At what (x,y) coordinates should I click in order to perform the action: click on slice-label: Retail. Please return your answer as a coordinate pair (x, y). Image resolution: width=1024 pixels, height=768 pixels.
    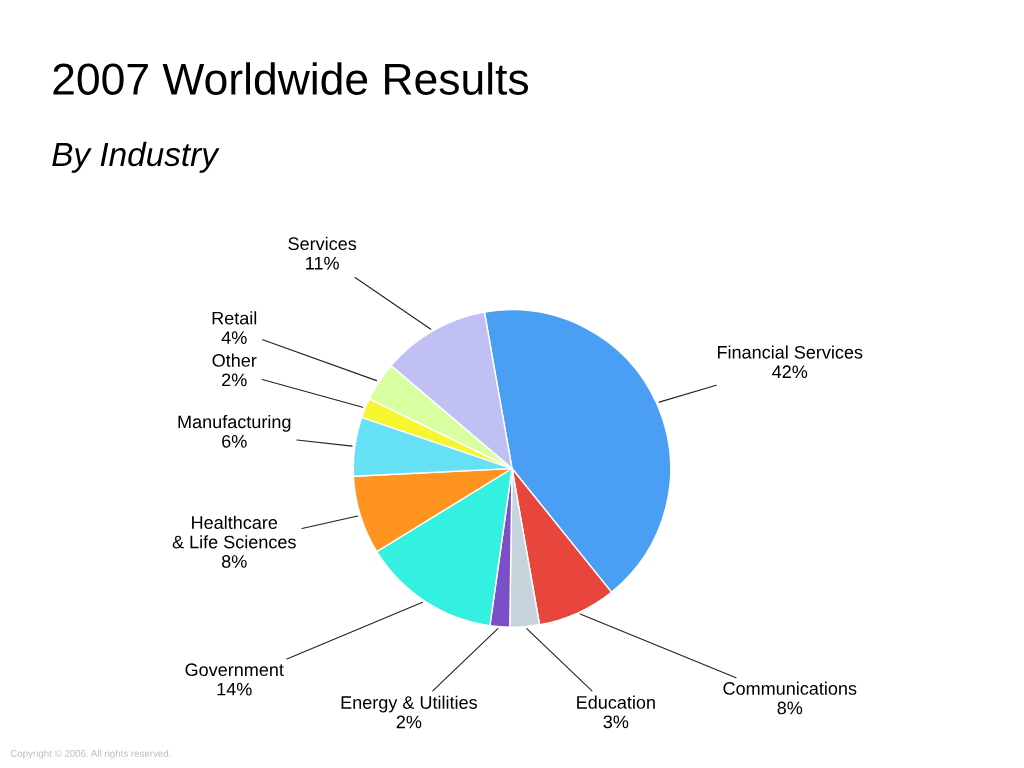
    Looking at the image, I should click on (234, 318).